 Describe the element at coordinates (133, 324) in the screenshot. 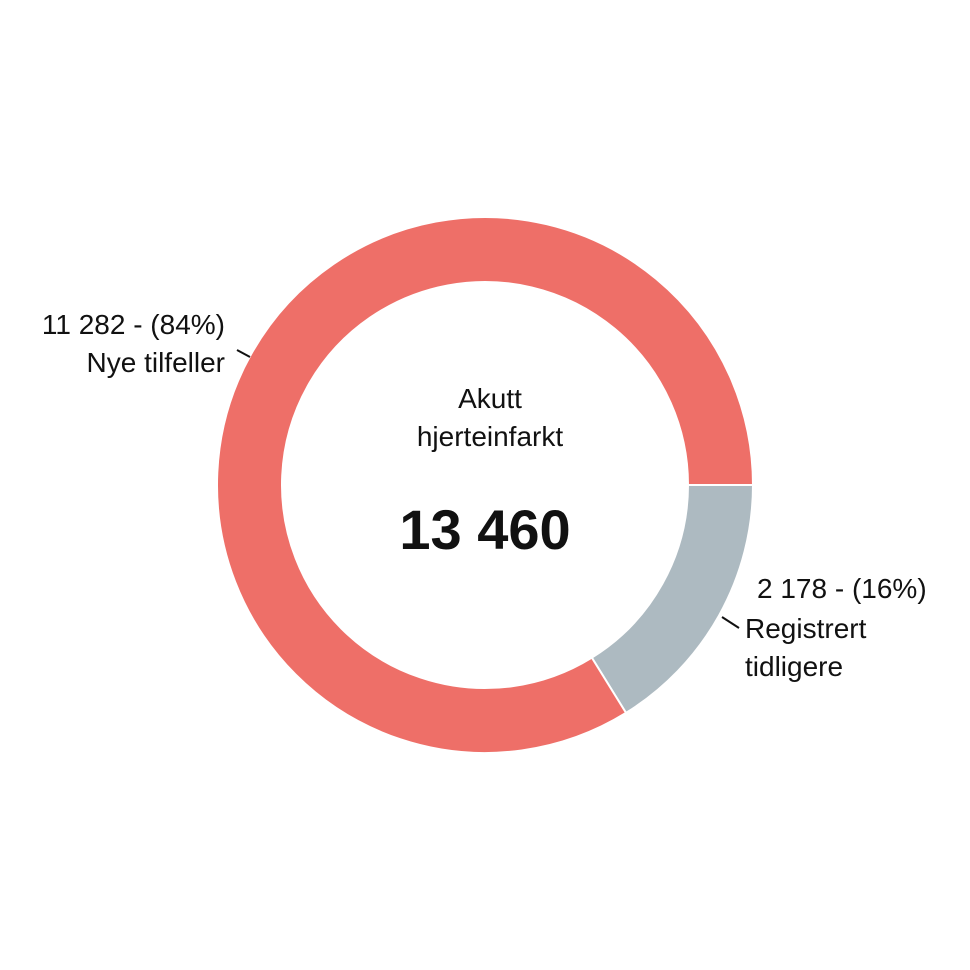

I see `value-label: 11 282 - (84%)` at that location.